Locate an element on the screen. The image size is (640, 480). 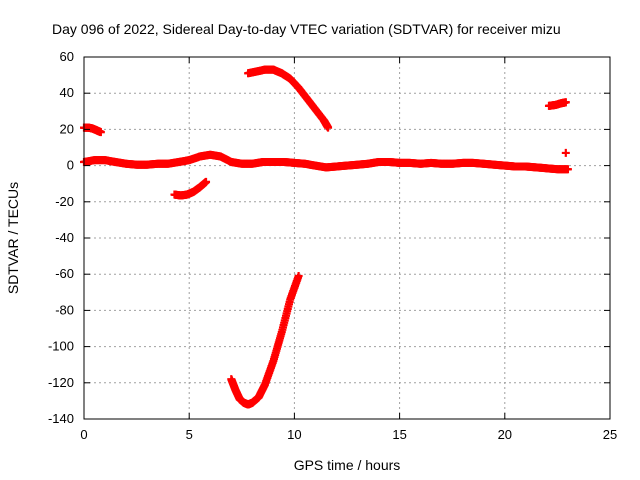
y-tick-label: -100 is located at coordinates (61, 346).